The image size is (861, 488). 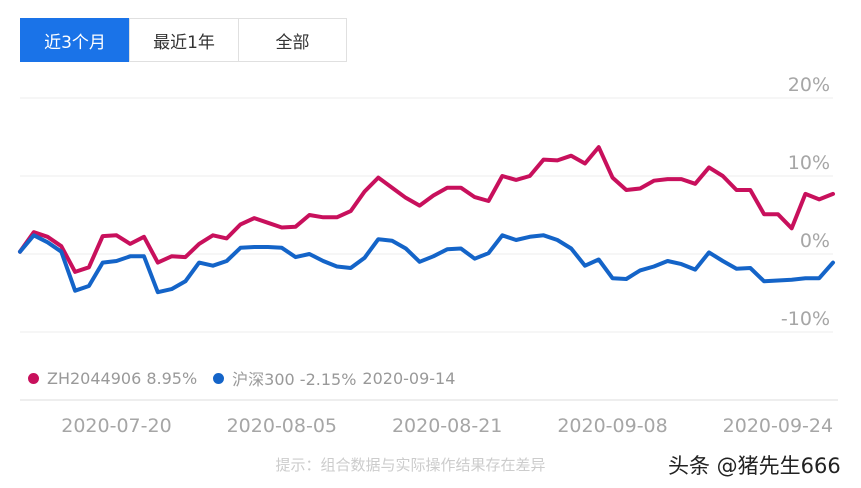 I want to click on chart-legend: ZH2044906 8.95% 沪深300 -2.15% 2020-09-14, so click(x=249, y=378).